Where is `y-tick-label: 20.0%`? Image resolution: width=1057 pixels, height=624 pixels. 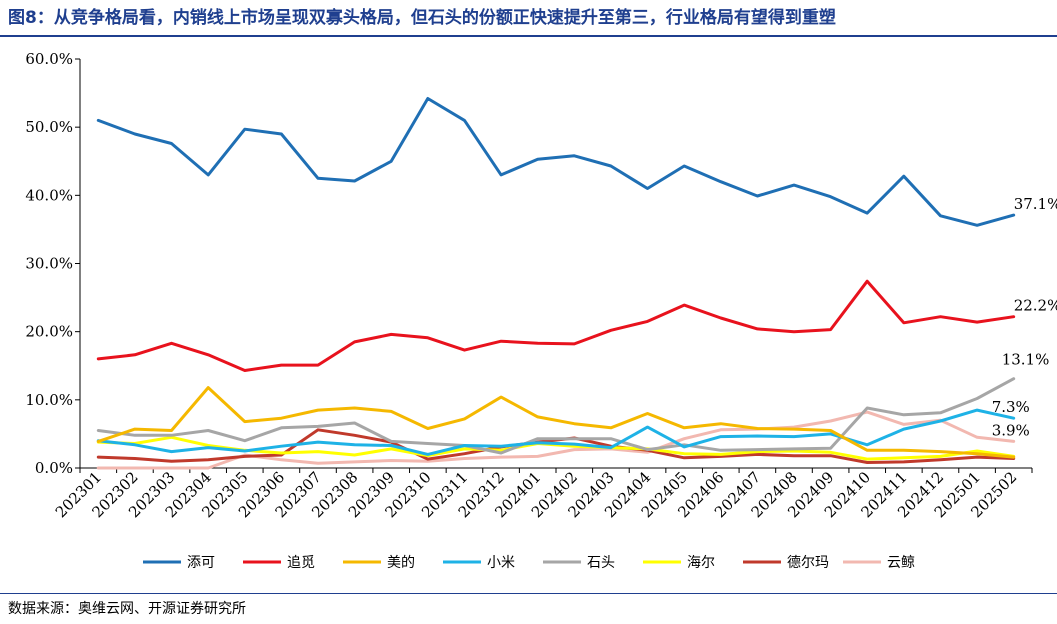
y-tick-label: 20.0% is located at coordinates (49, 332).